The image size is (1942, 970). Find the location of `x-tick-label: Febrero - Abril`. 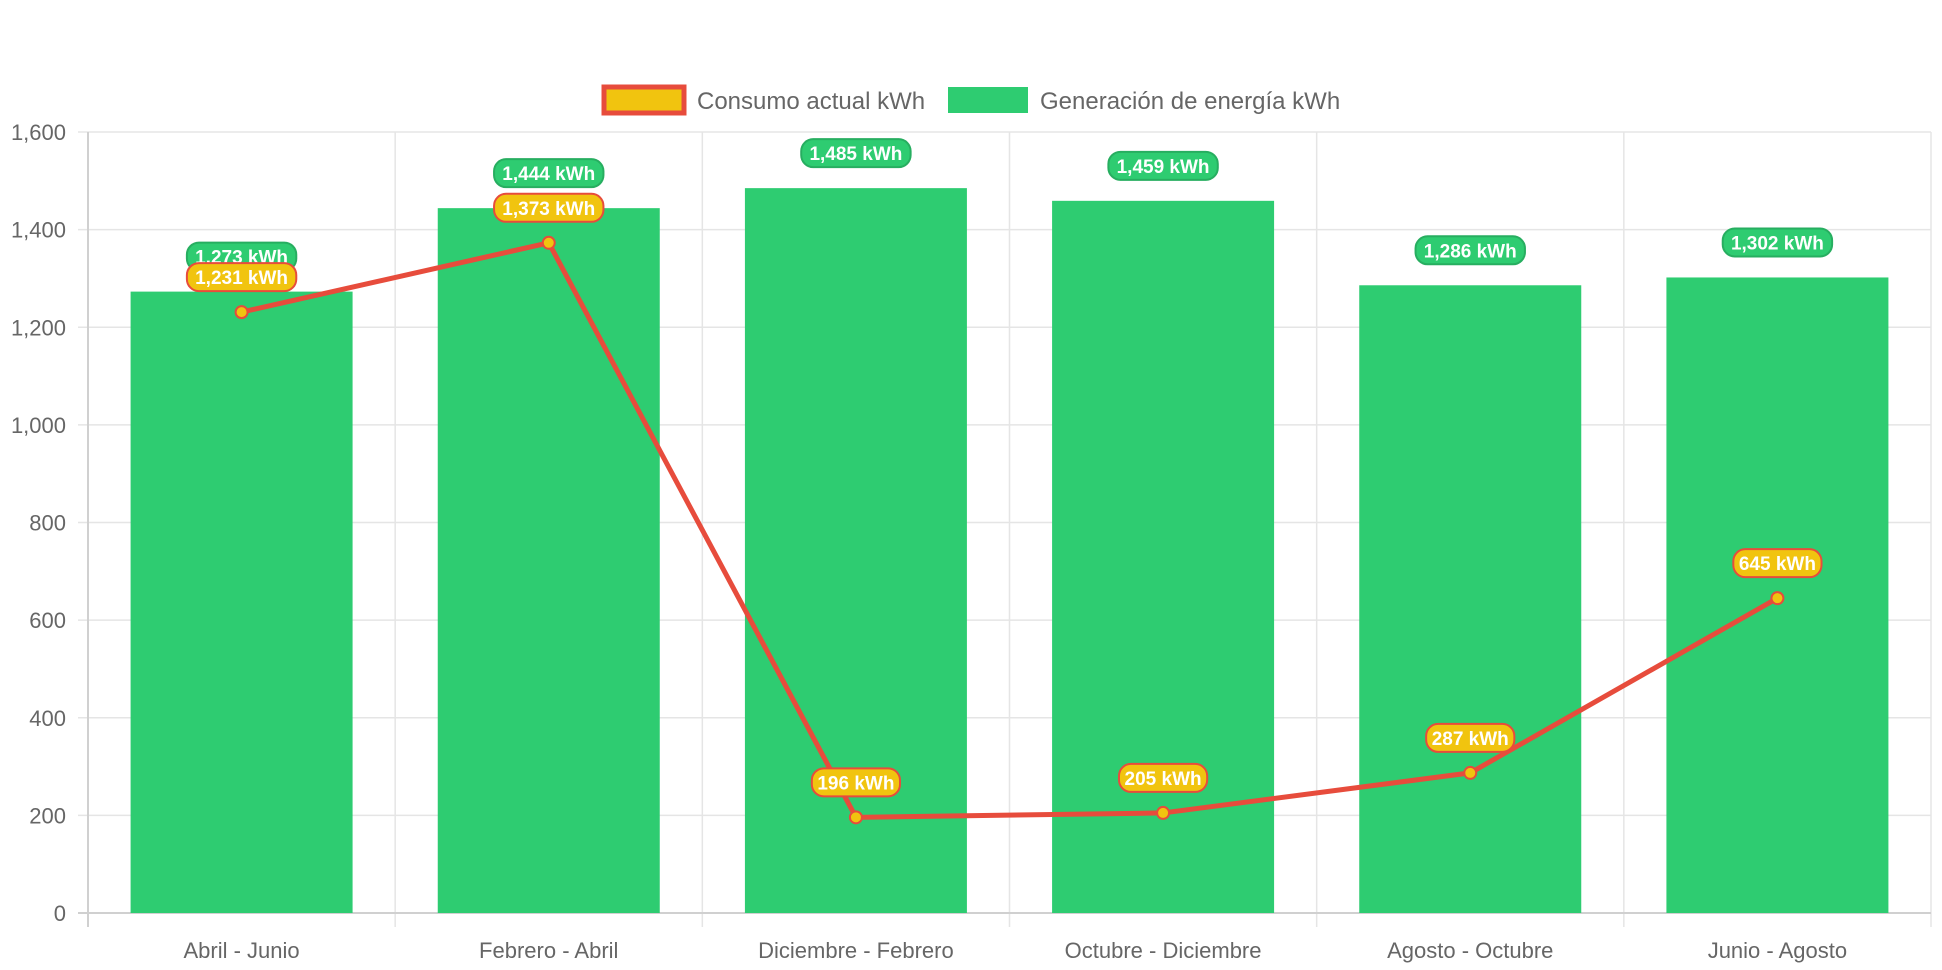

x-tick-label: Febrero - Abril is located at coordinates (548, 950).